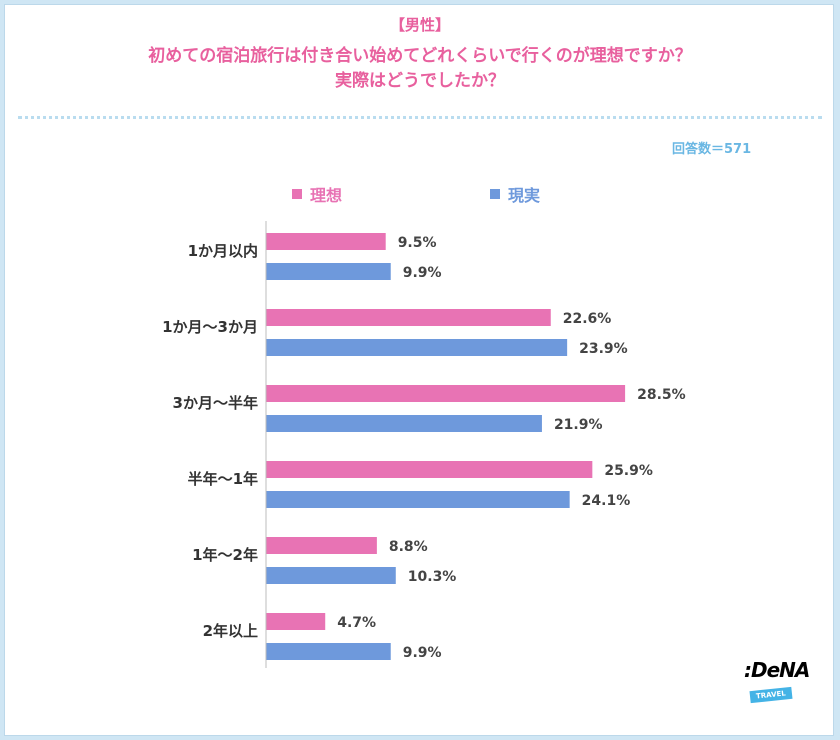  What do you see at coordinates (420, 81) in the screenshot?
I see `chart-title-line-2: 実際はどうでしたか？` at bounding box center [420, 81].